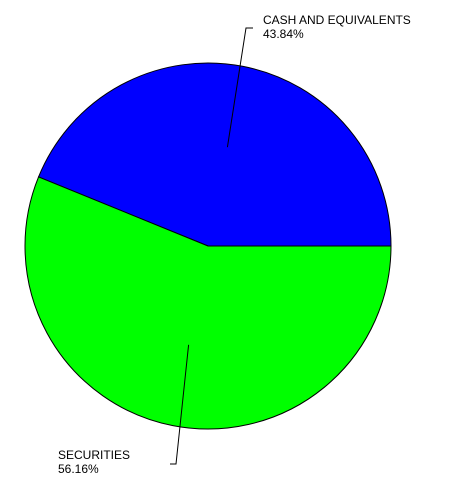 Image resolution: width=463 pixels, height=480 pixels. I want to click on slice-percent-label: 43.84%, so click(283, 34).